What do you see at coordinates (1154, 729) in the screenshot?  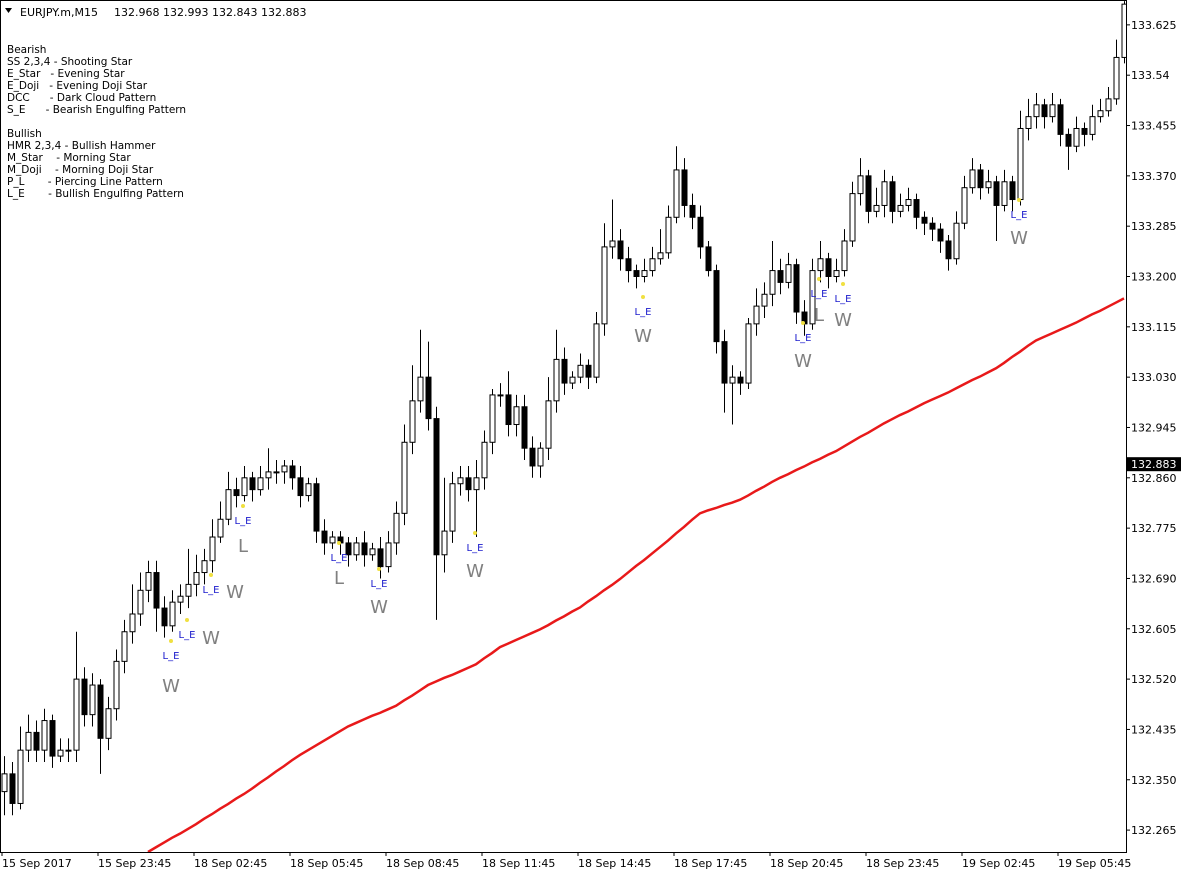 I see `y-tick-label: 132.435` at bounding box center [1154, 729].